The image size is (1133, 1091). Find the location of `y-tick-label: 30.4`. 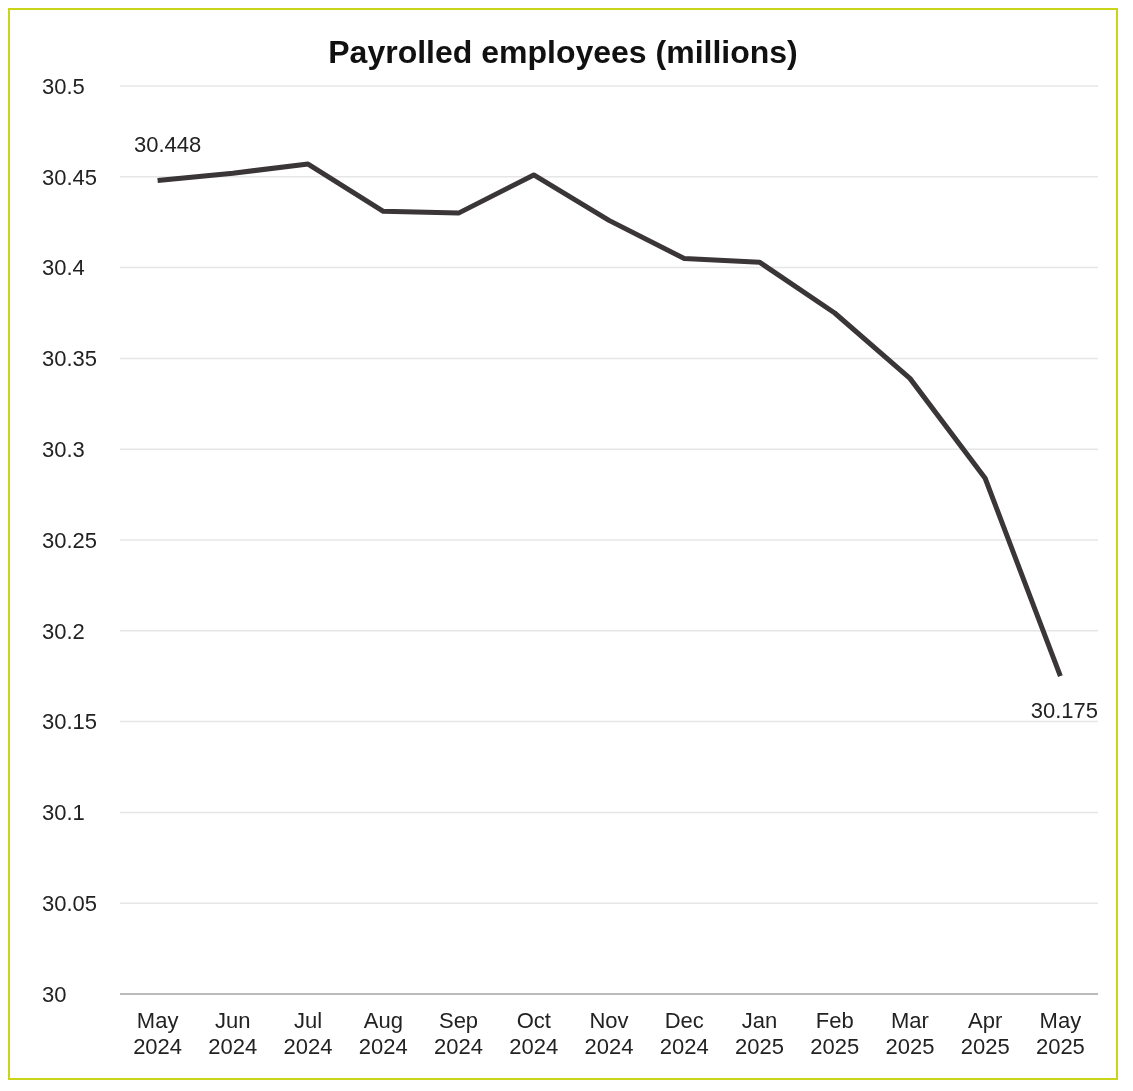

y-tick-label: 30.4 is located at coordinates (63, 268).